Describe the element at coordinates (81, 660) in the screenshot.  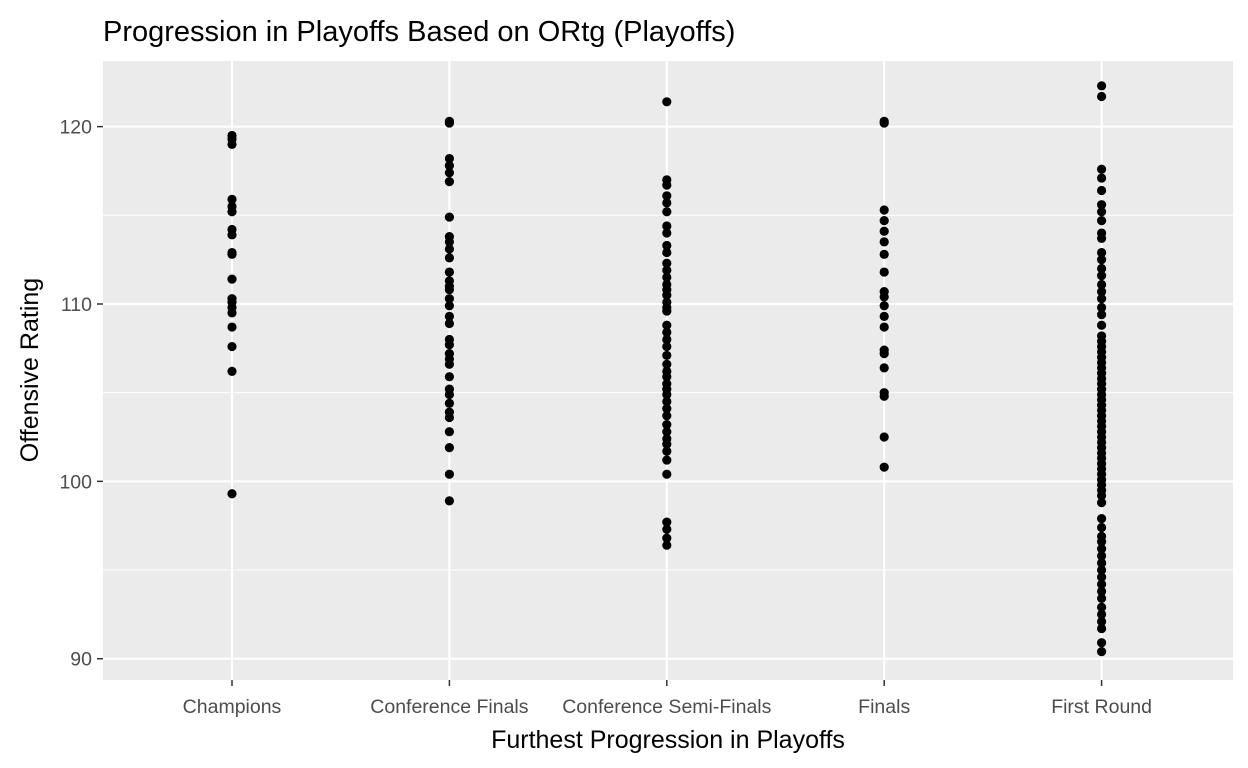
I see `y-tick-label: 90` at that location.